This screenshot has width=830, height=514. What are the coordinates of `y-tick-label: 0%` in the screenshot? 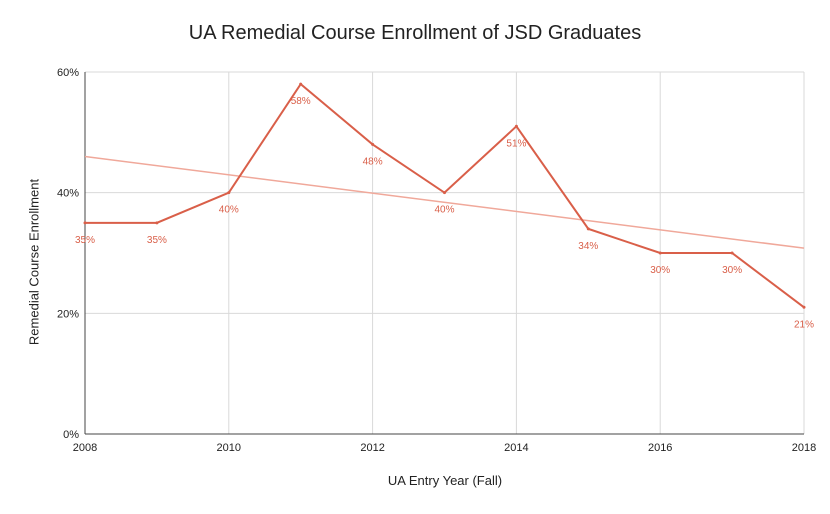 It's located at (71, 435).